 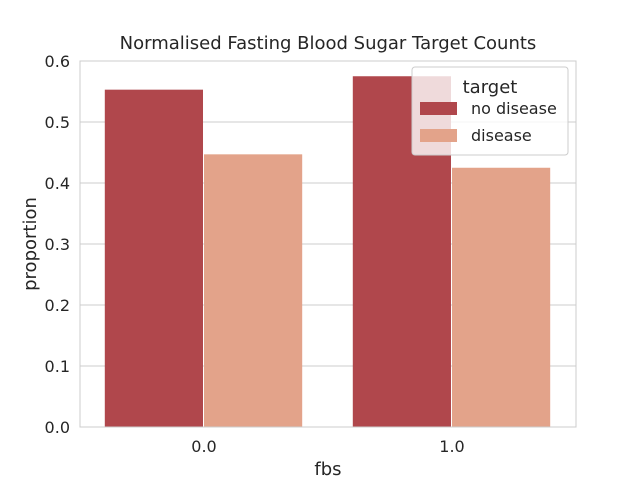 I want to click on x-tick-label: 0.0, so click(x=203, y=446).